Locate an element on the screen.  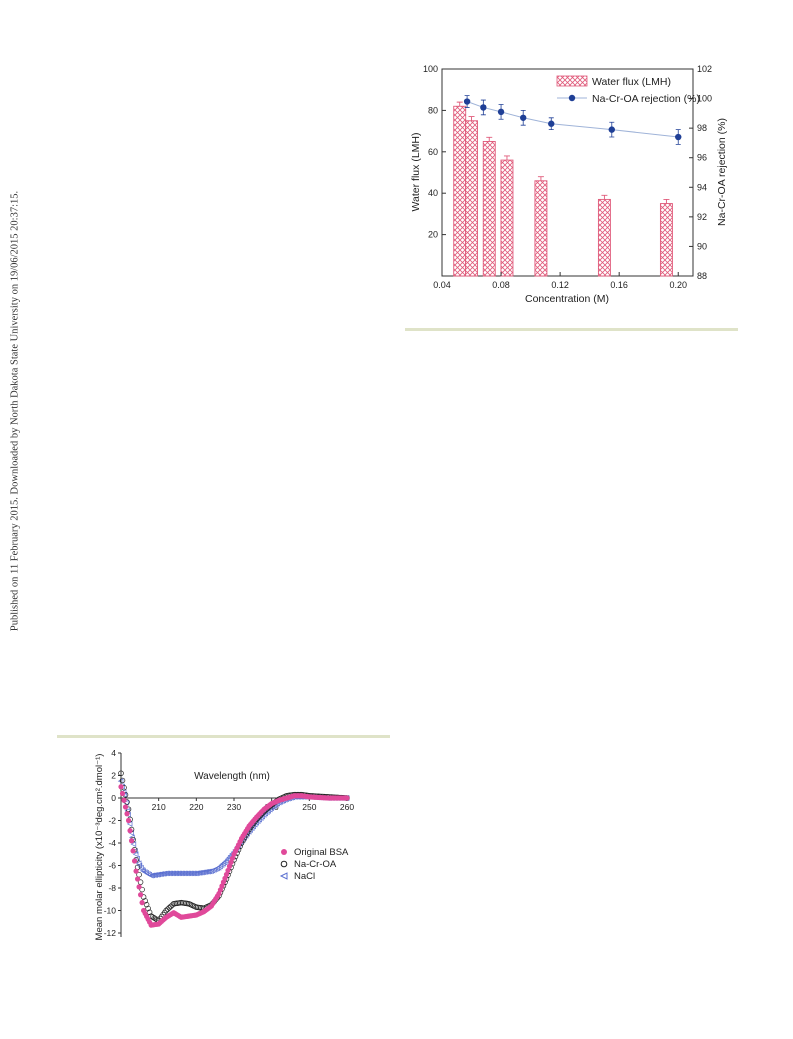
divider-bottom is located at coordinates (223, 736).